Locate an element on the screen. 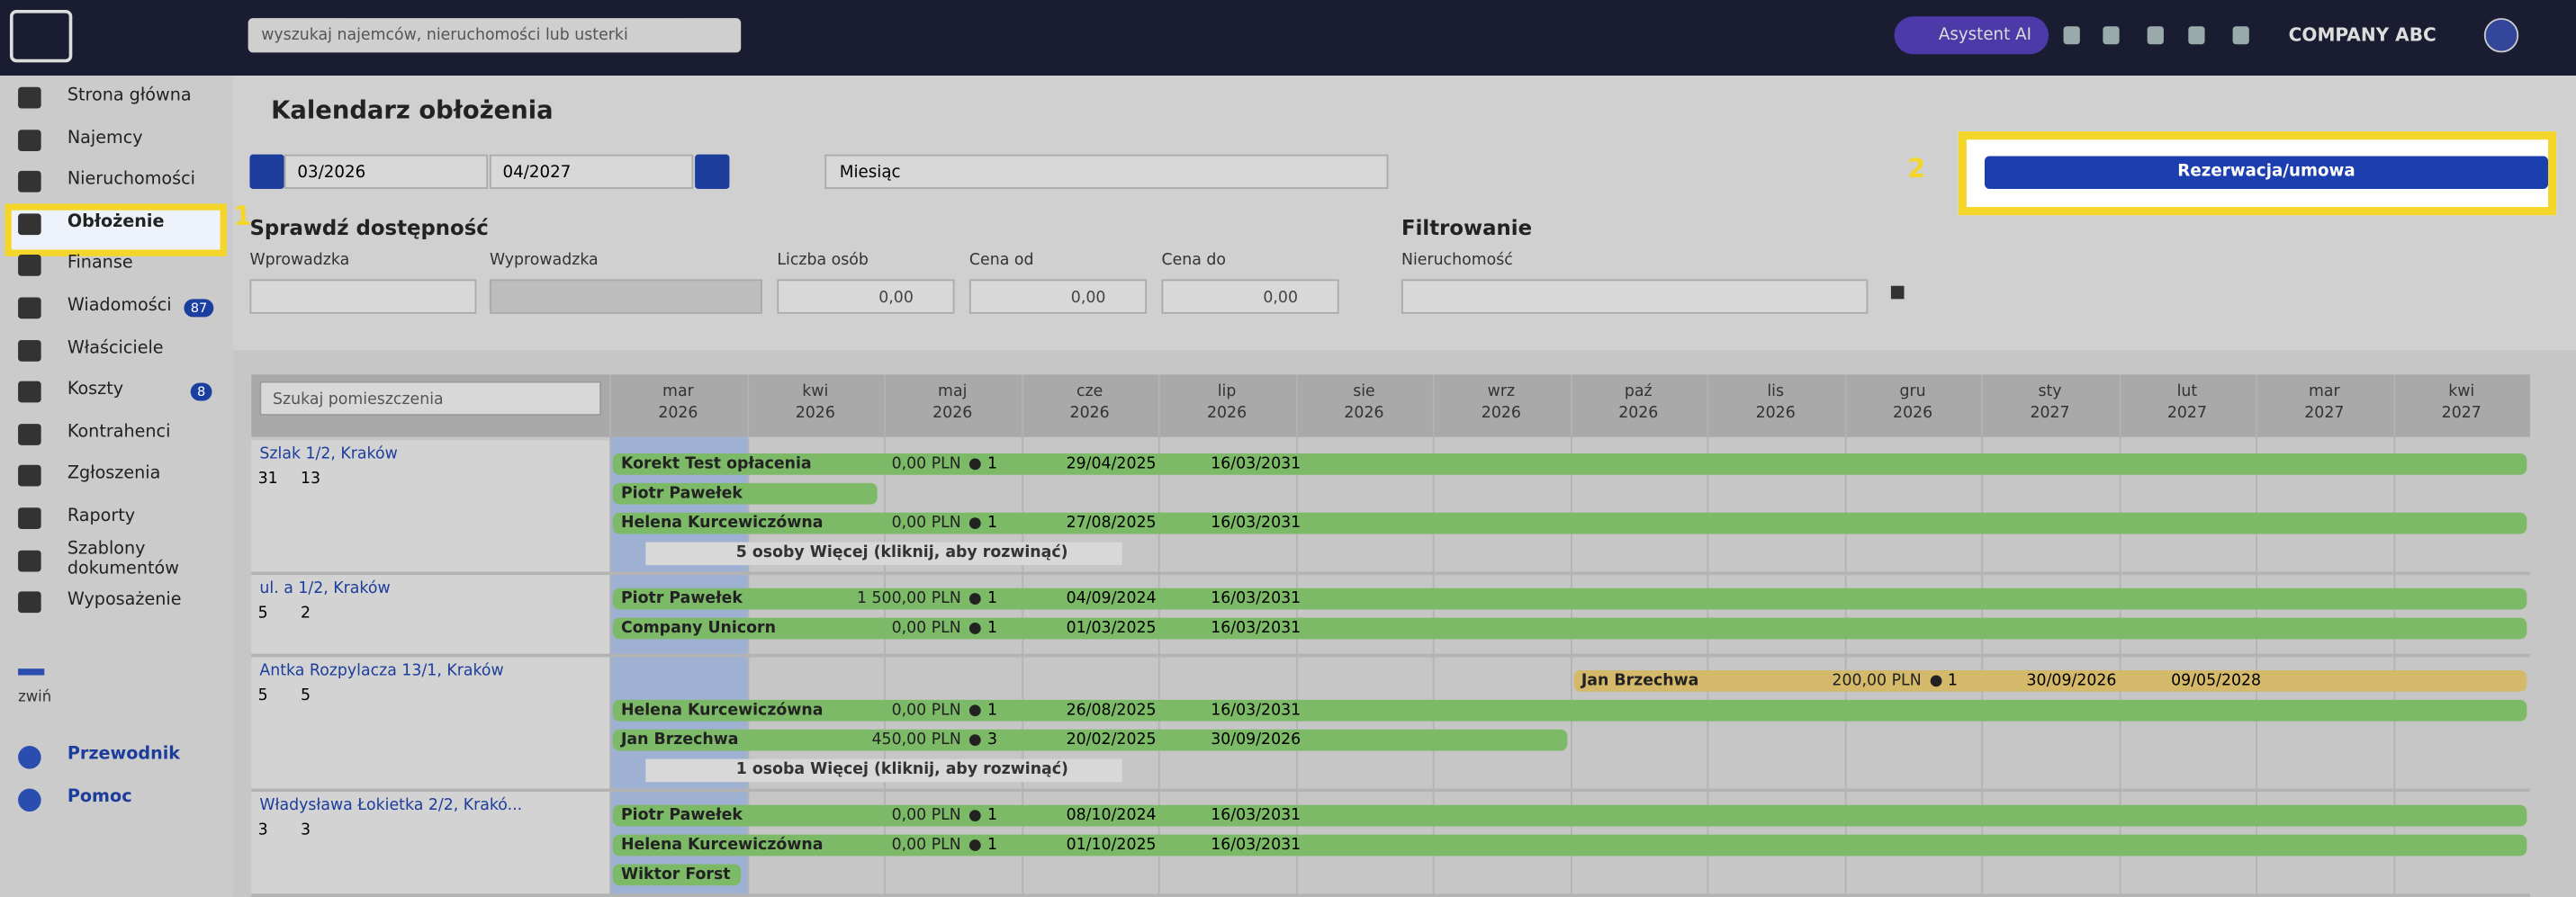  nav-item: Wyposażenie is located at coordinates (124, 599).